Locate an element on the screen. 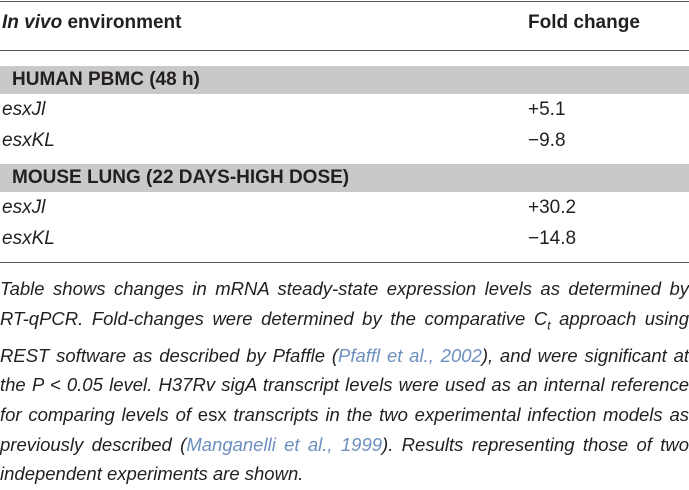 This screenshot has height=490, width=689. fold-change: +30.2 is located at coordinates (552, 207).